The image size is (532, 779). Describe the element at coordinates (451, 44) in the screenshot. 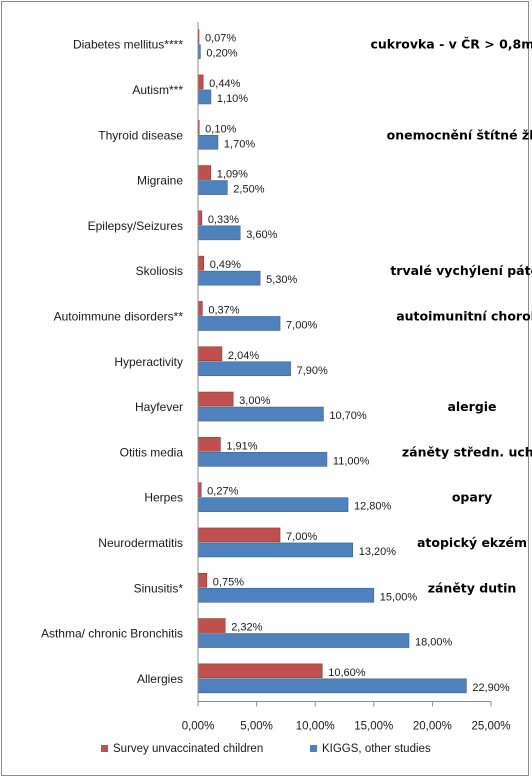

I see `annotation-label: cukrovka - v ČR > 0,8milionu` at that location.